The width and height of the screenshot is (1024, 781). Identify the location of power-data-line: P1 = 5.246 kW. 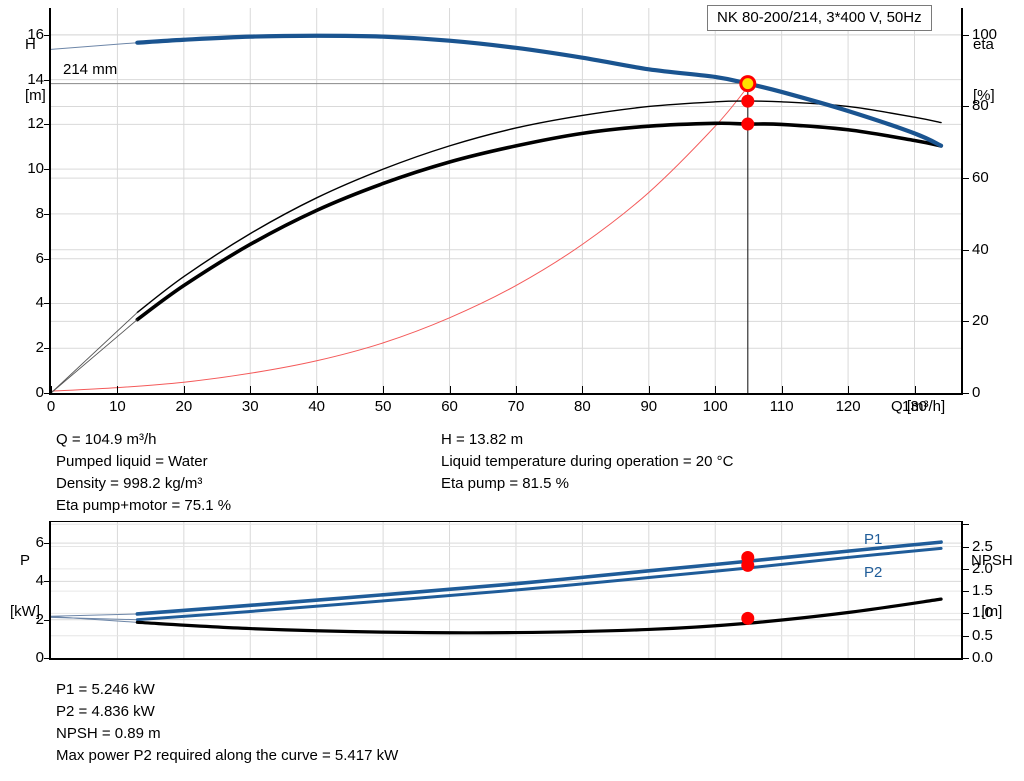
(105, 689).